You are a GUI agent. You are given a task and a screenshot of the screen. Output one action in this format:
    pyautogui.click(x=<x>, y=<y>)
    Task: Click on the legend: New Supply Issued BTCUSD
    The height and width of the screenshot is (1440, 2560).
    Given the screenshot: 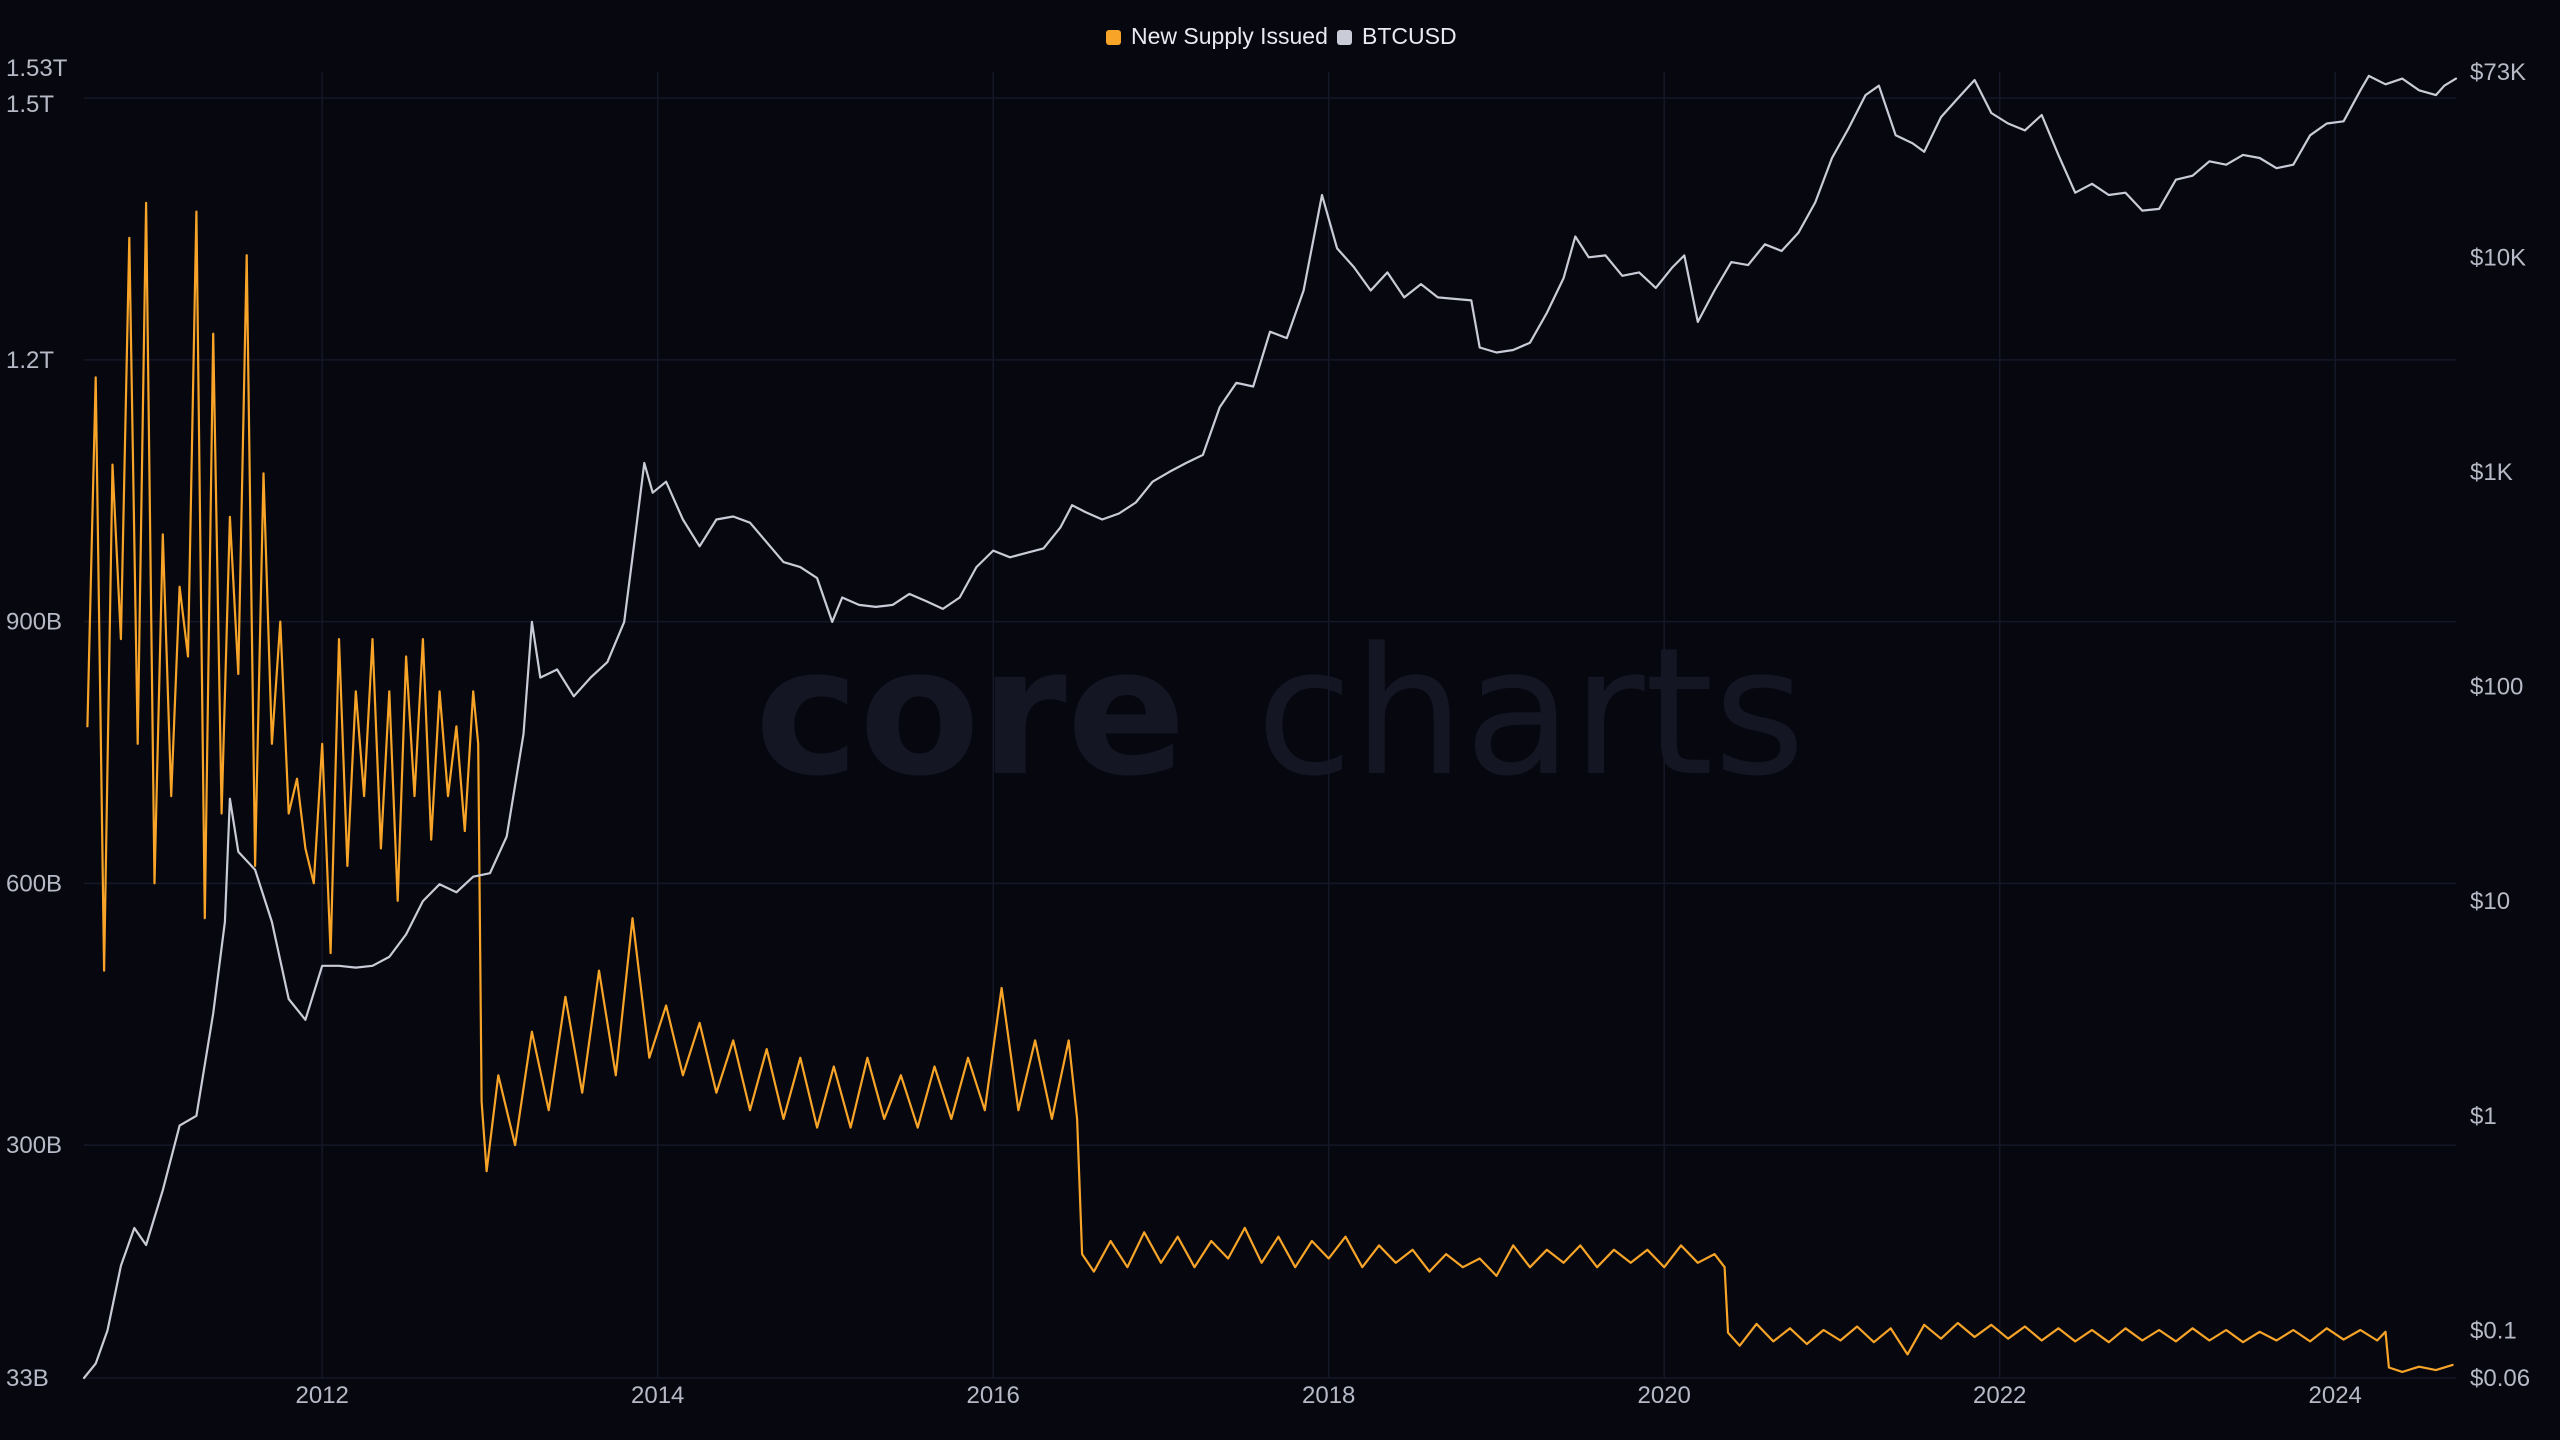 What is the action you would take?
    pyautogui.click(x=1281, y=36)
    